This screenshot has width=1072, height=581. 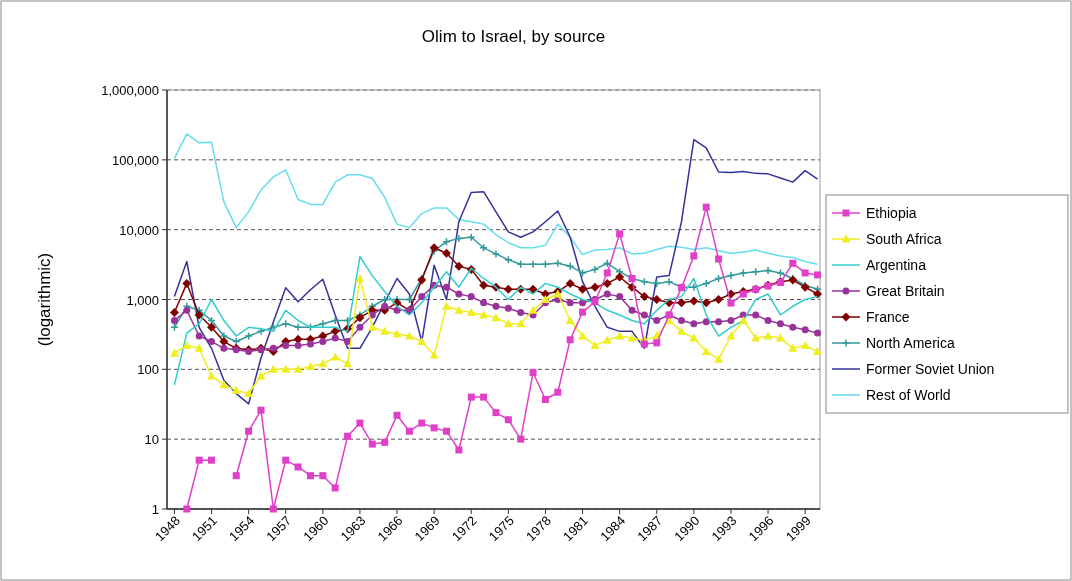 I want to click on y-tick-label: 100,000, so click(x=135, y=160).